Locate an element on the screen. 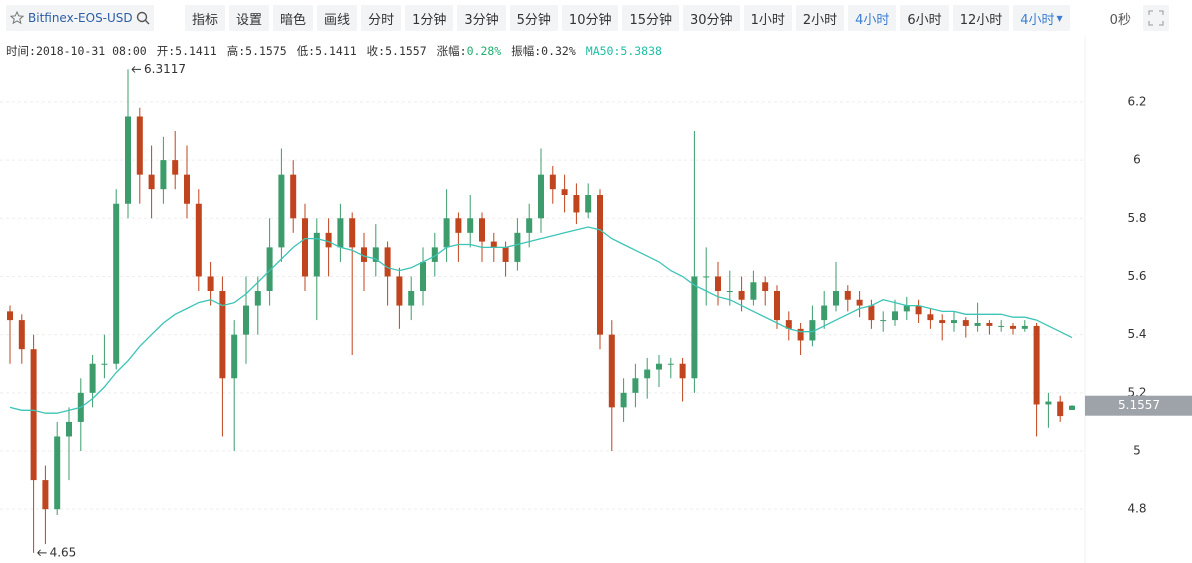 The height and width of the screenshot is (563, 1192). info-field: 振幅:0.32% is located at coordinates (543, 51).